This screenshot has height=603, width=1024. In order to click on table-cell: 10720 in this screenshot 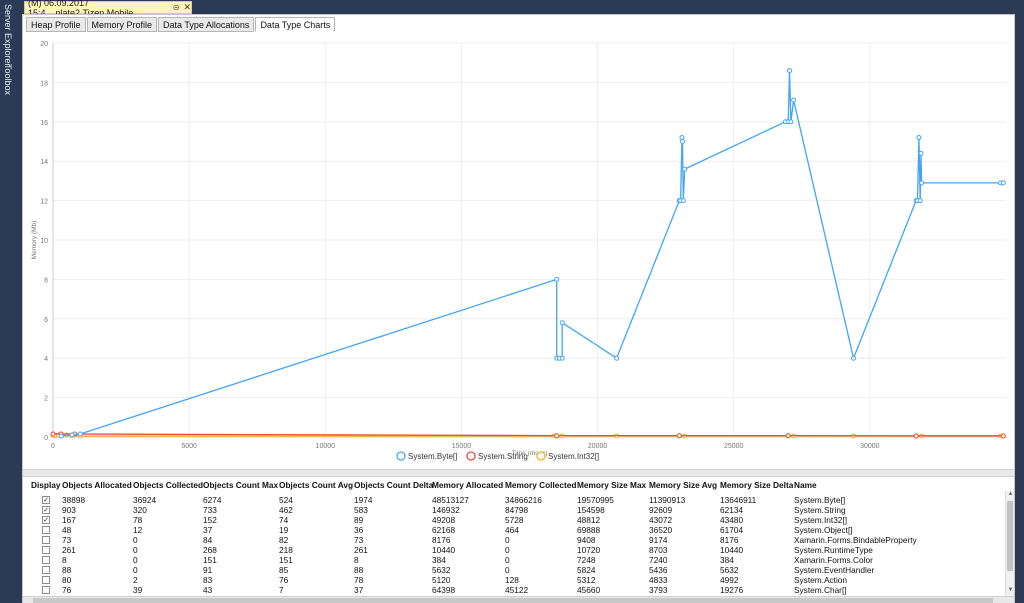, I will do `click(589, 550)`.